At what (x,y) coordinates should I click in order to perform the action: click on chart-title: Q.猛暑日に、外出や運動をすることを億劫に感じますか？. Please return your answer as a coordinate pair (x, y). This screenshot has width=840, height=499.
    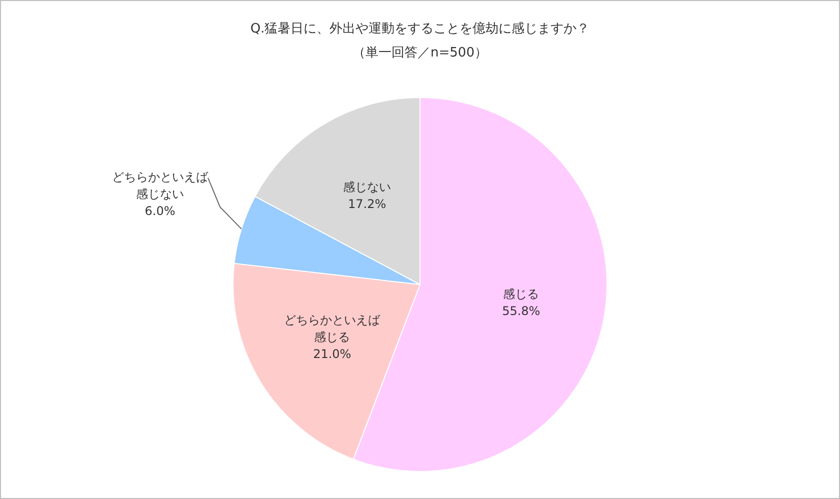
    Looking at the image, I should click on (420, 28).